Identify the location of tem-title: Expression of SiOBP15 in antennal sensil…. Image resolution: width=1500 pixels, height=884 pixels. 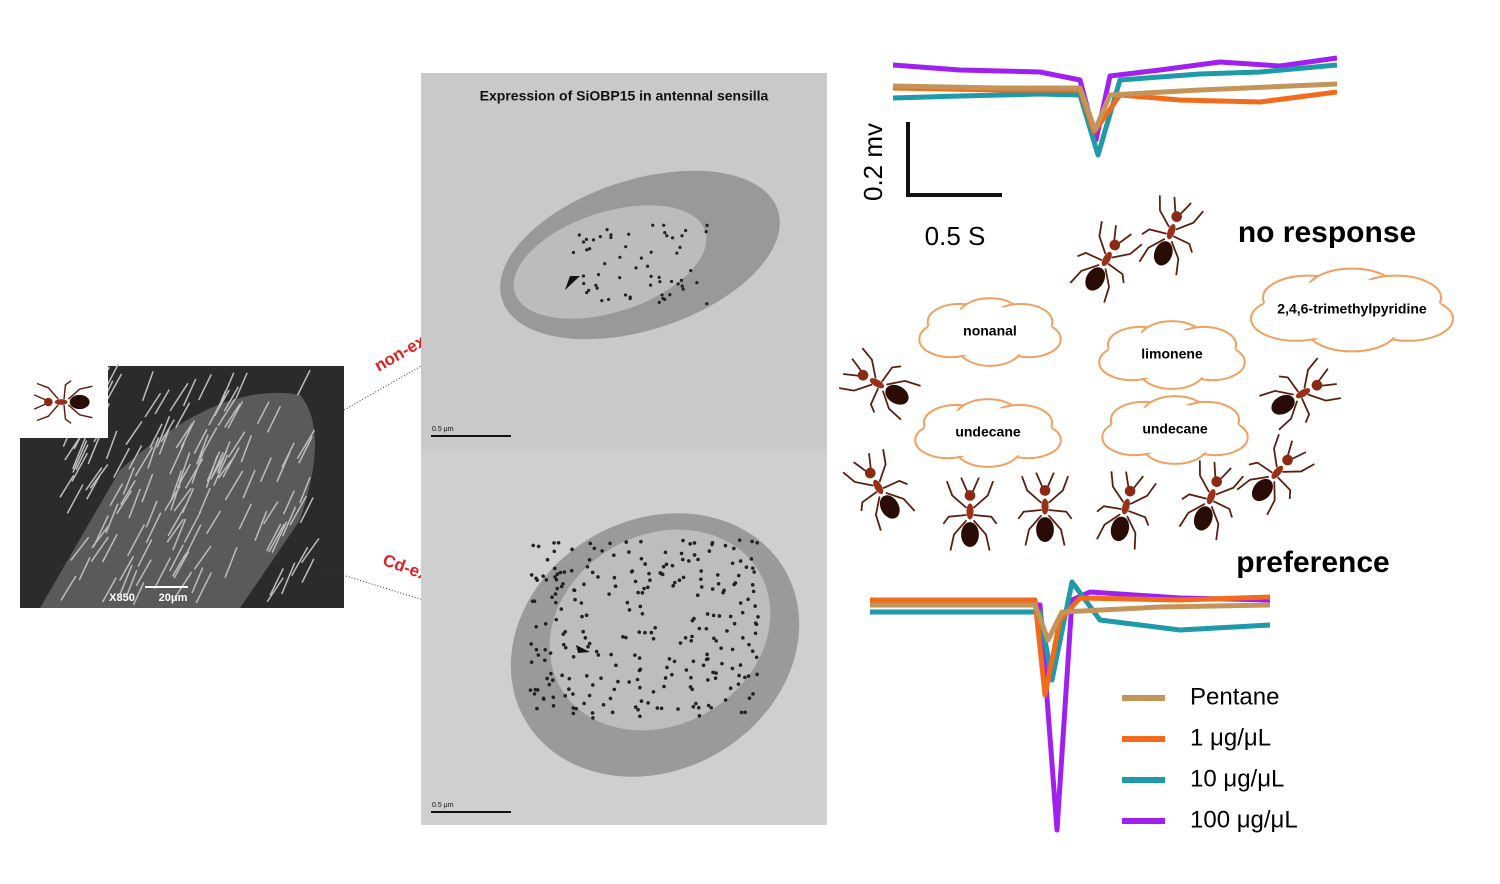
(624, 96).